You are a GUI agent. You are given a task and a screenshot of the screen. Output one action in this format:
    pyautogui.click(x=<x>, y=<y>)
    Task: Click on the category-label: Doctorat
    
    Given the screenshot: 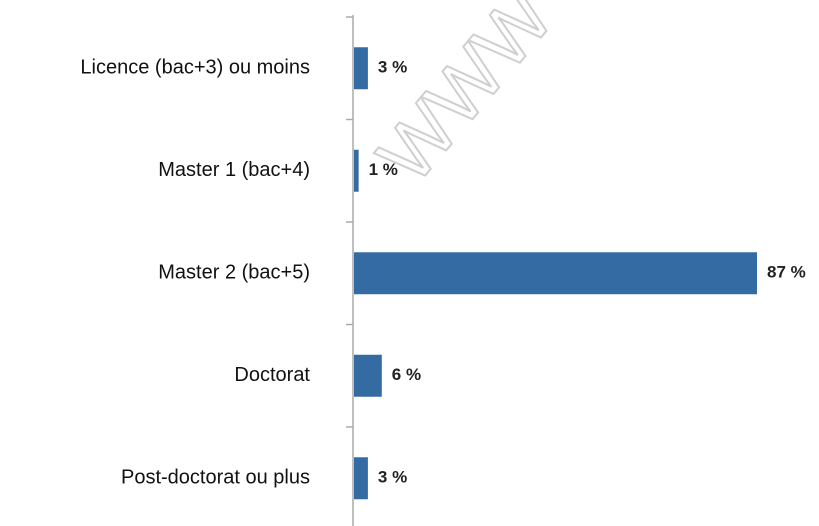 What is the action you would take?
    pyautogui.click(x=272, y=375)
    